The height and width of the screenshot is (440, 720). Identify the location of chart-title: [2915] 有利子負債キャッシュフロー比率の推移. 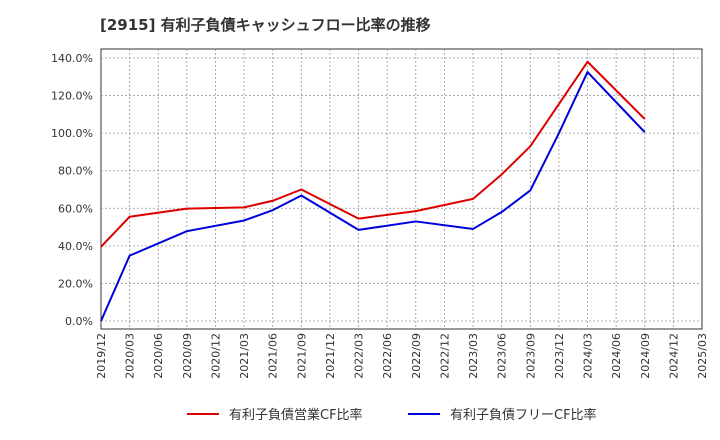
(265, 25).